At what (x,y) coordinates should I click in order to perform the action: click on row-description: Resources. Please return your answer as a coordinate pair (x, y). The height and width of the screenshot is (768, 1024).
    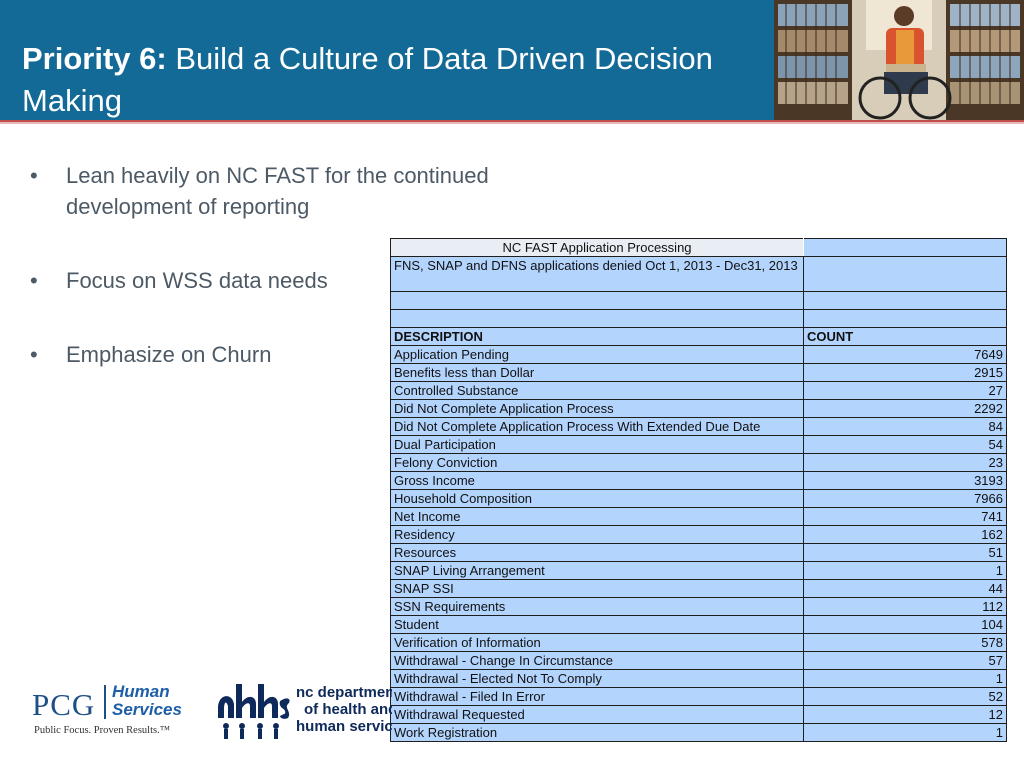
    Looking at the image, I should click on (597, 552).